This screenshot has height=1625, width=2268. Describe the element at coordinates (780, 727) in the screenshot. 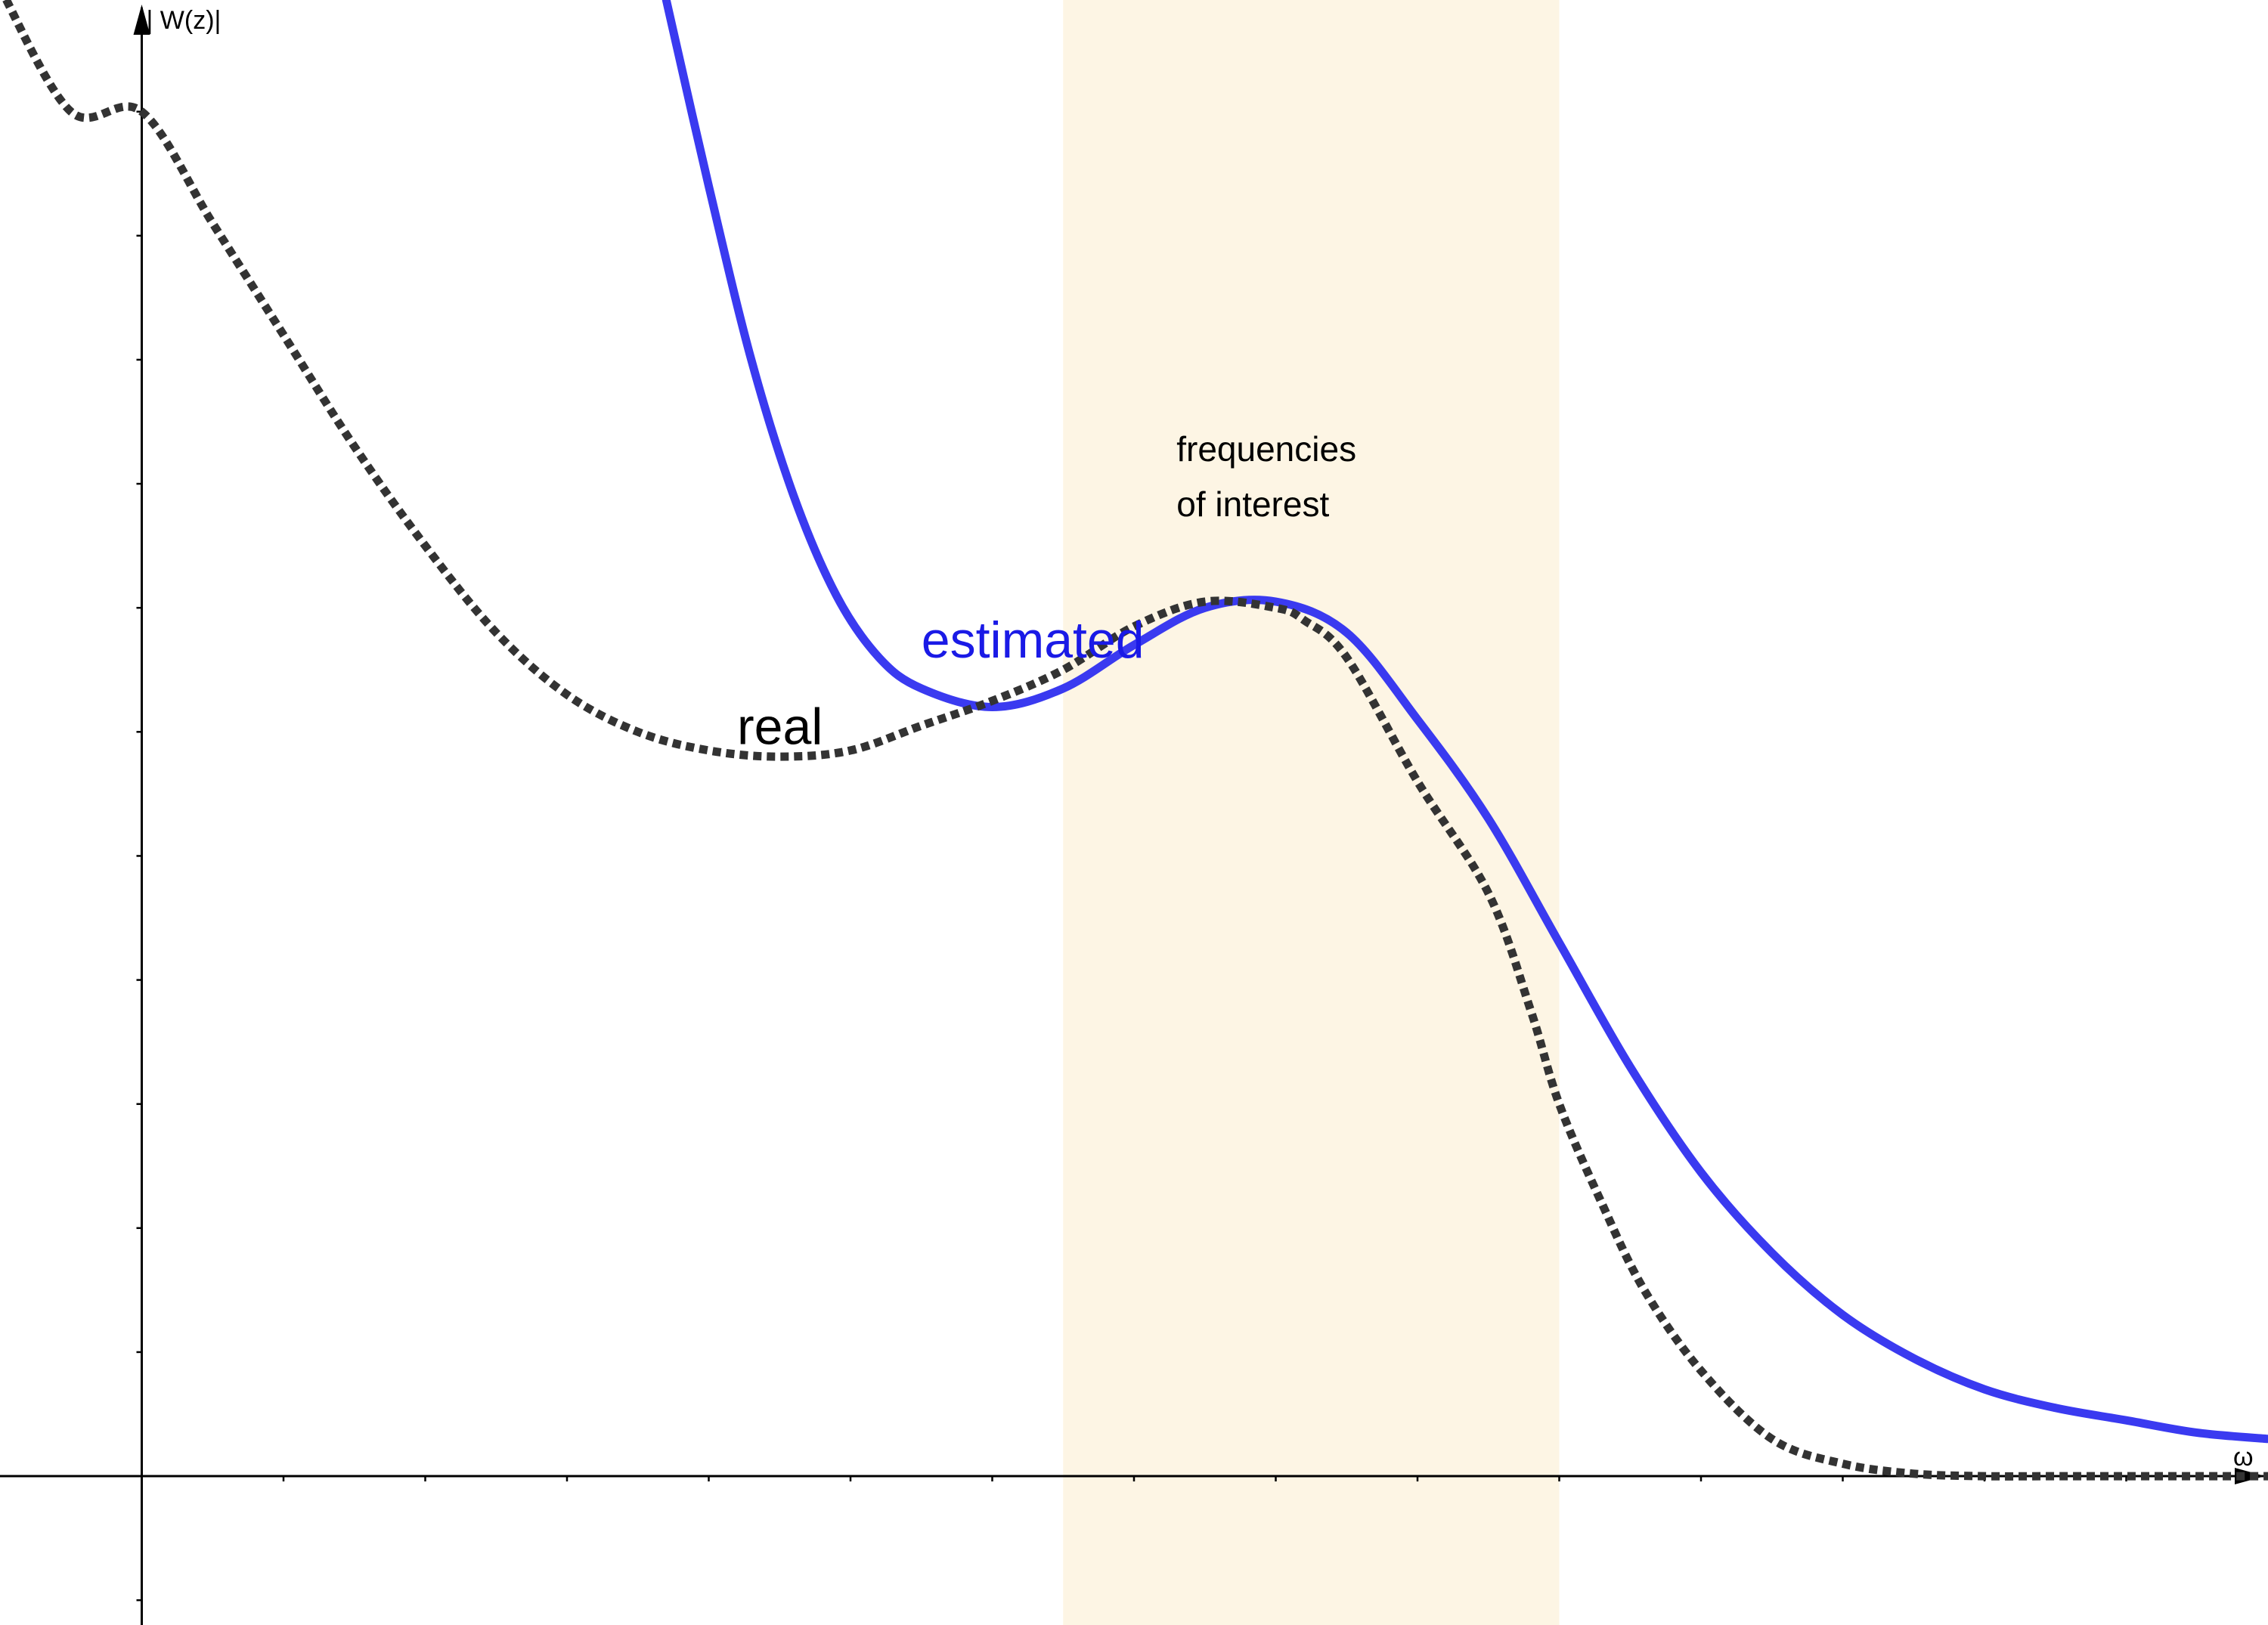

I see `series-label-real: real` at that location.